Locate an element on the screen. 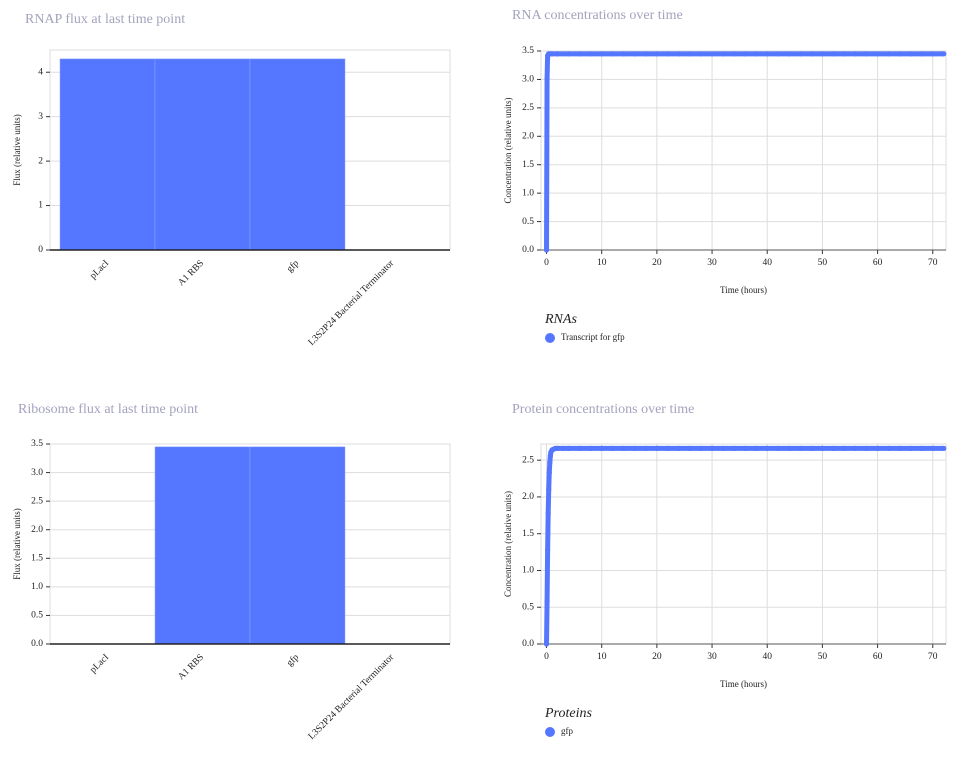 Image resolution: width=975 pixels, height=783 pixels. y-axis-label: Flux (relative units) is located at coordinates (17, 150).